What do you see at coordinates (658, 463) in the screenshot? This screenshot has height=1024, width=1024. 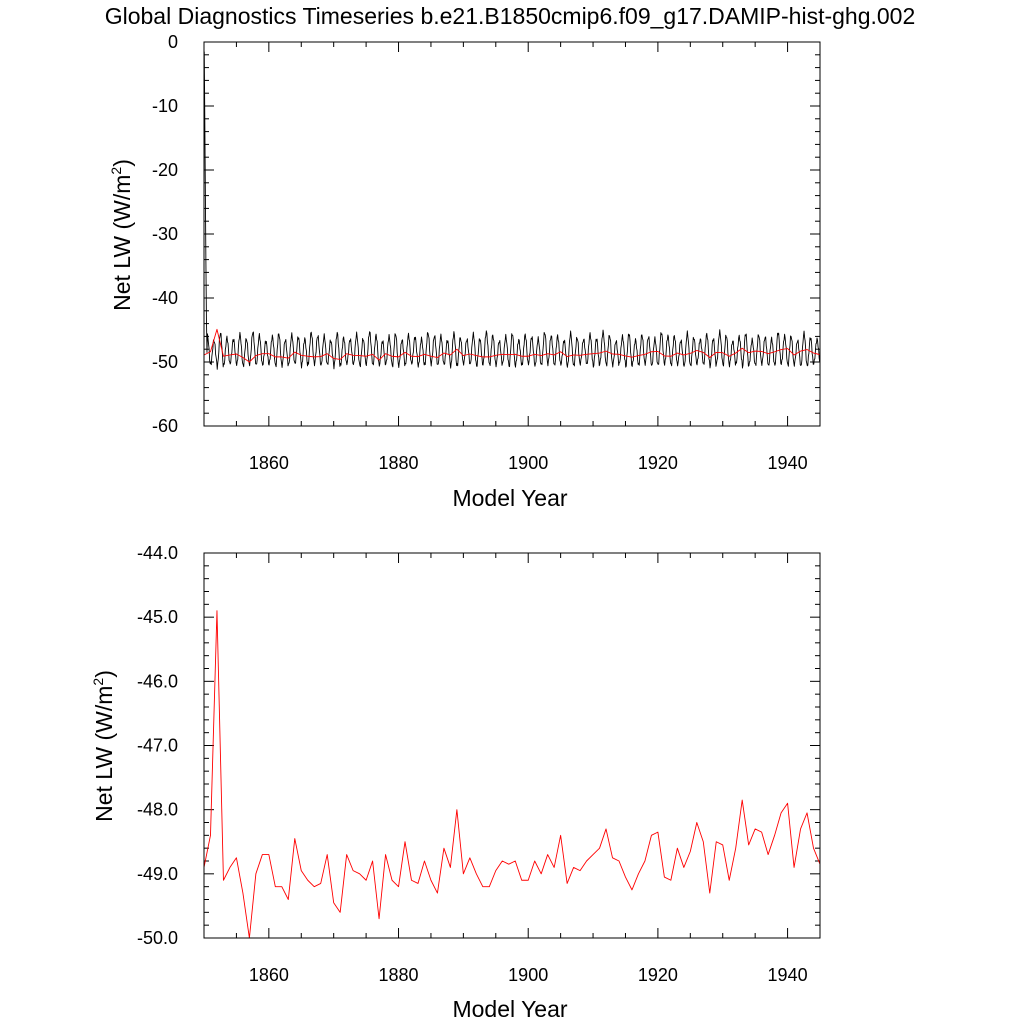 I see `top-x-tick-label: 1920` at bounding box center [658, 463].